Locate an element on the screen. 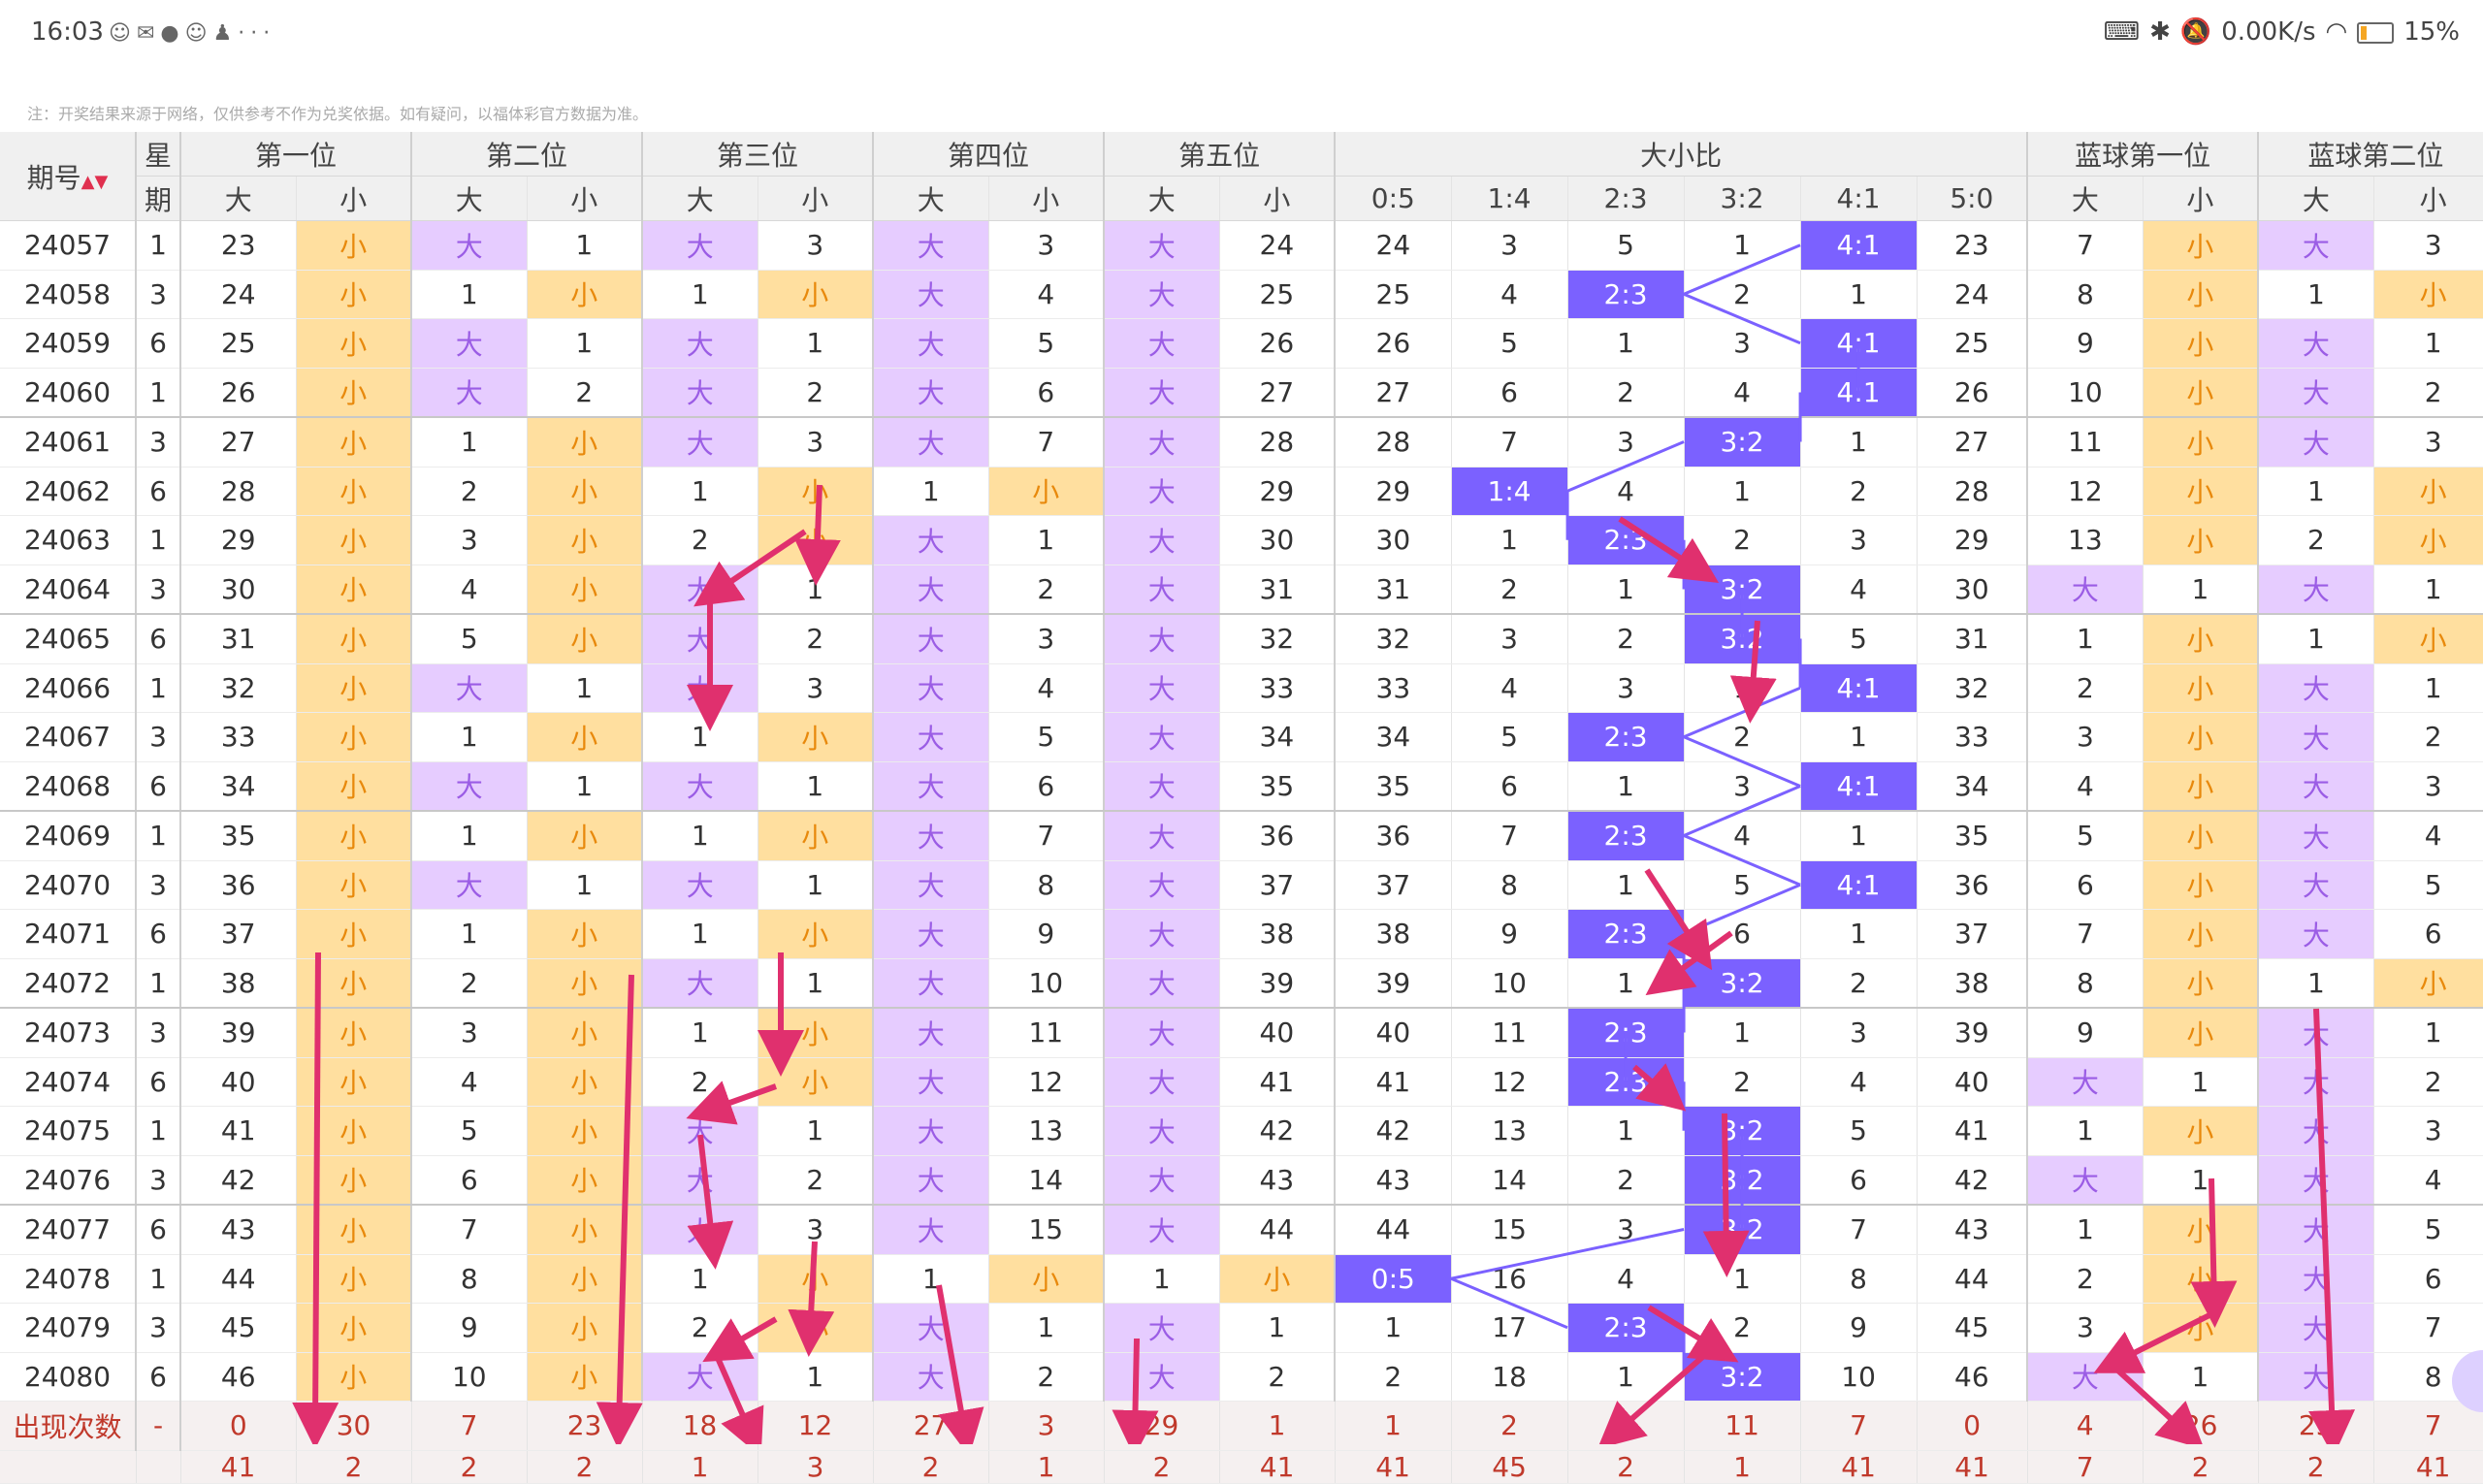 This screenshot has width=2483, height=1484. table-cell: 24063 is located at coordinates (69, 540).